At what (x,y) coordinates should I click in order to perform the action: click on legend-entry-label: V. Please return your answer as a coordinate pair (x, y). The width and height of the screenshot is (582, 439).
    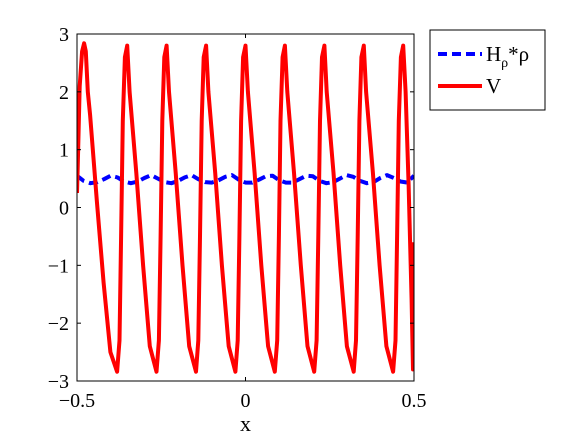
    Looking at the image, I should click on (493, 86).